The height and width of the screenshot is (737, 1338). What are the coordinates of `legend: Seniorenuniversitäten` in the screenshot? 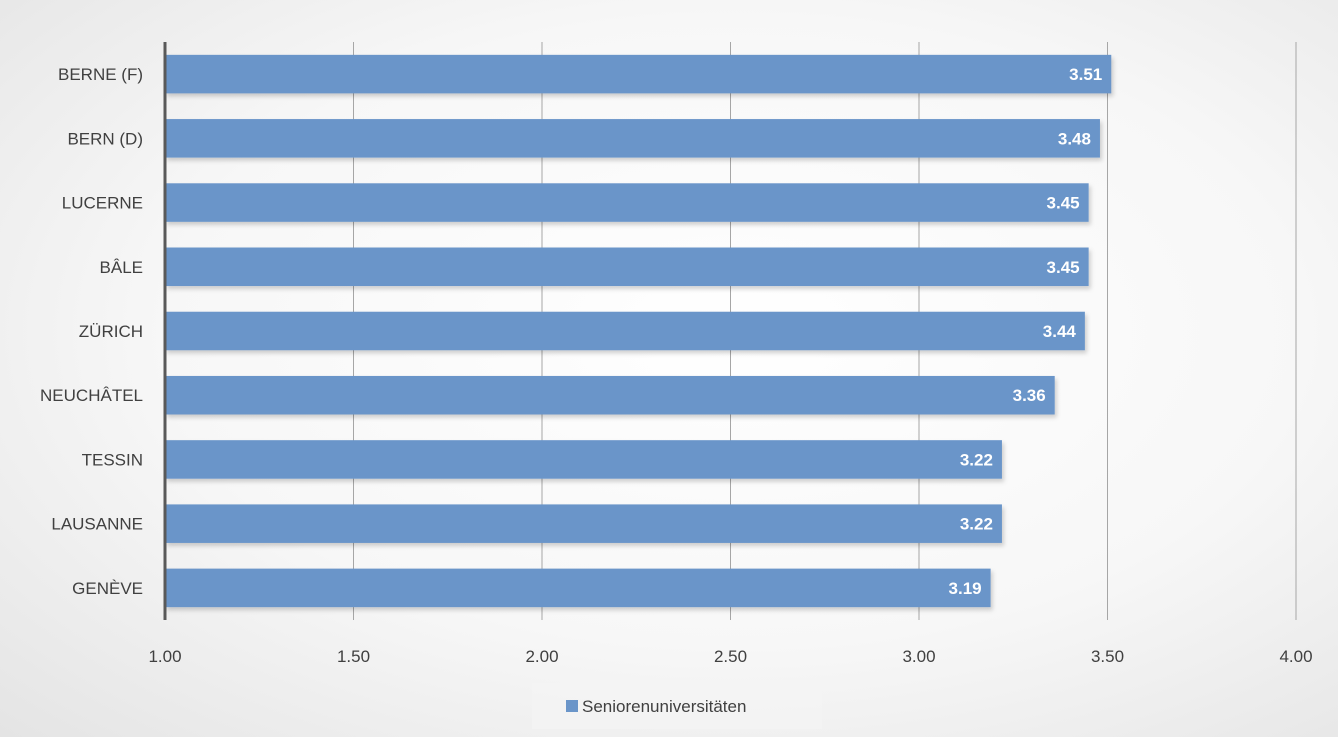 It's located at (677, 706).